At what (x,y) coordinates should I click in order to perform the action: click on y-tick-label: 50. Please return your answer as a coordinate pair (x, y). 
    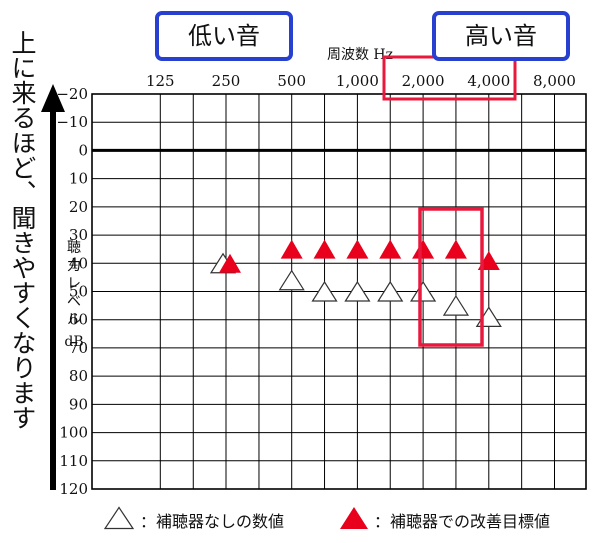
    Looking at the image, I should click on (78, 292).